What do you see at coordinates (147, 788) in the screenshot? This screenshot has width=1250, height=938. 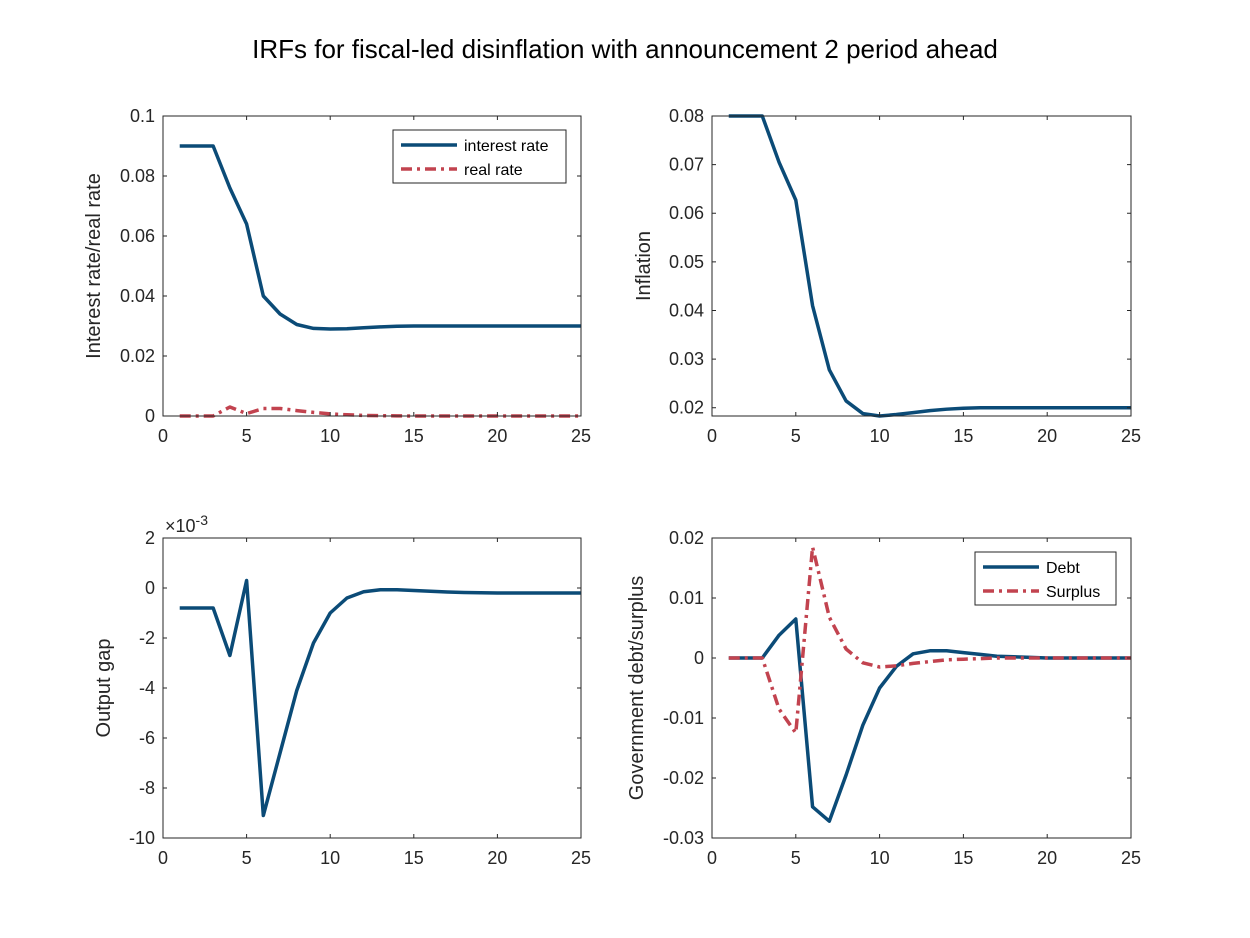 I see `y-tick-label: -8` at bounding box center [147, 788].